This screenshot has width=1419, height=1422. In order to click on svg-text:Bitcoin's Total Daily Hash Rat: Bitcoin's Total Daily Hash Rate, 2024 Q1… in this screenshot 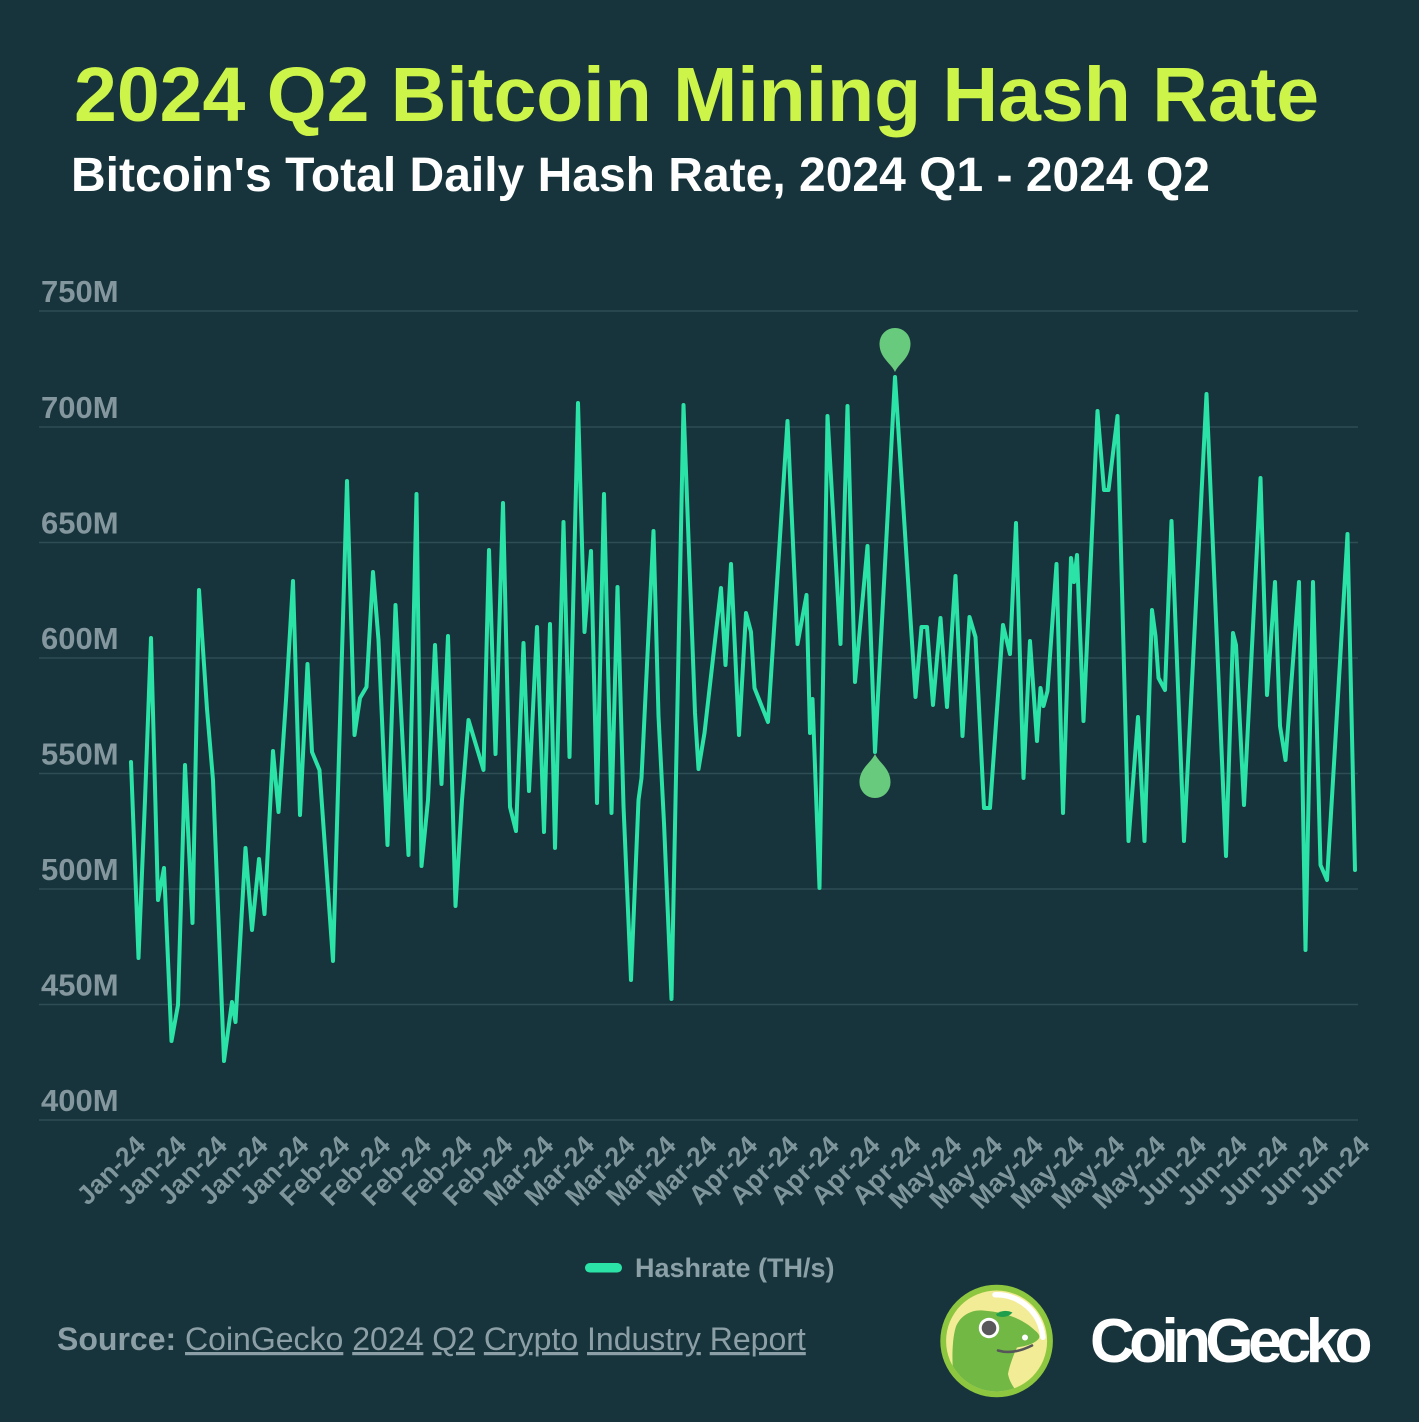, I will do `click(640, 175)`.